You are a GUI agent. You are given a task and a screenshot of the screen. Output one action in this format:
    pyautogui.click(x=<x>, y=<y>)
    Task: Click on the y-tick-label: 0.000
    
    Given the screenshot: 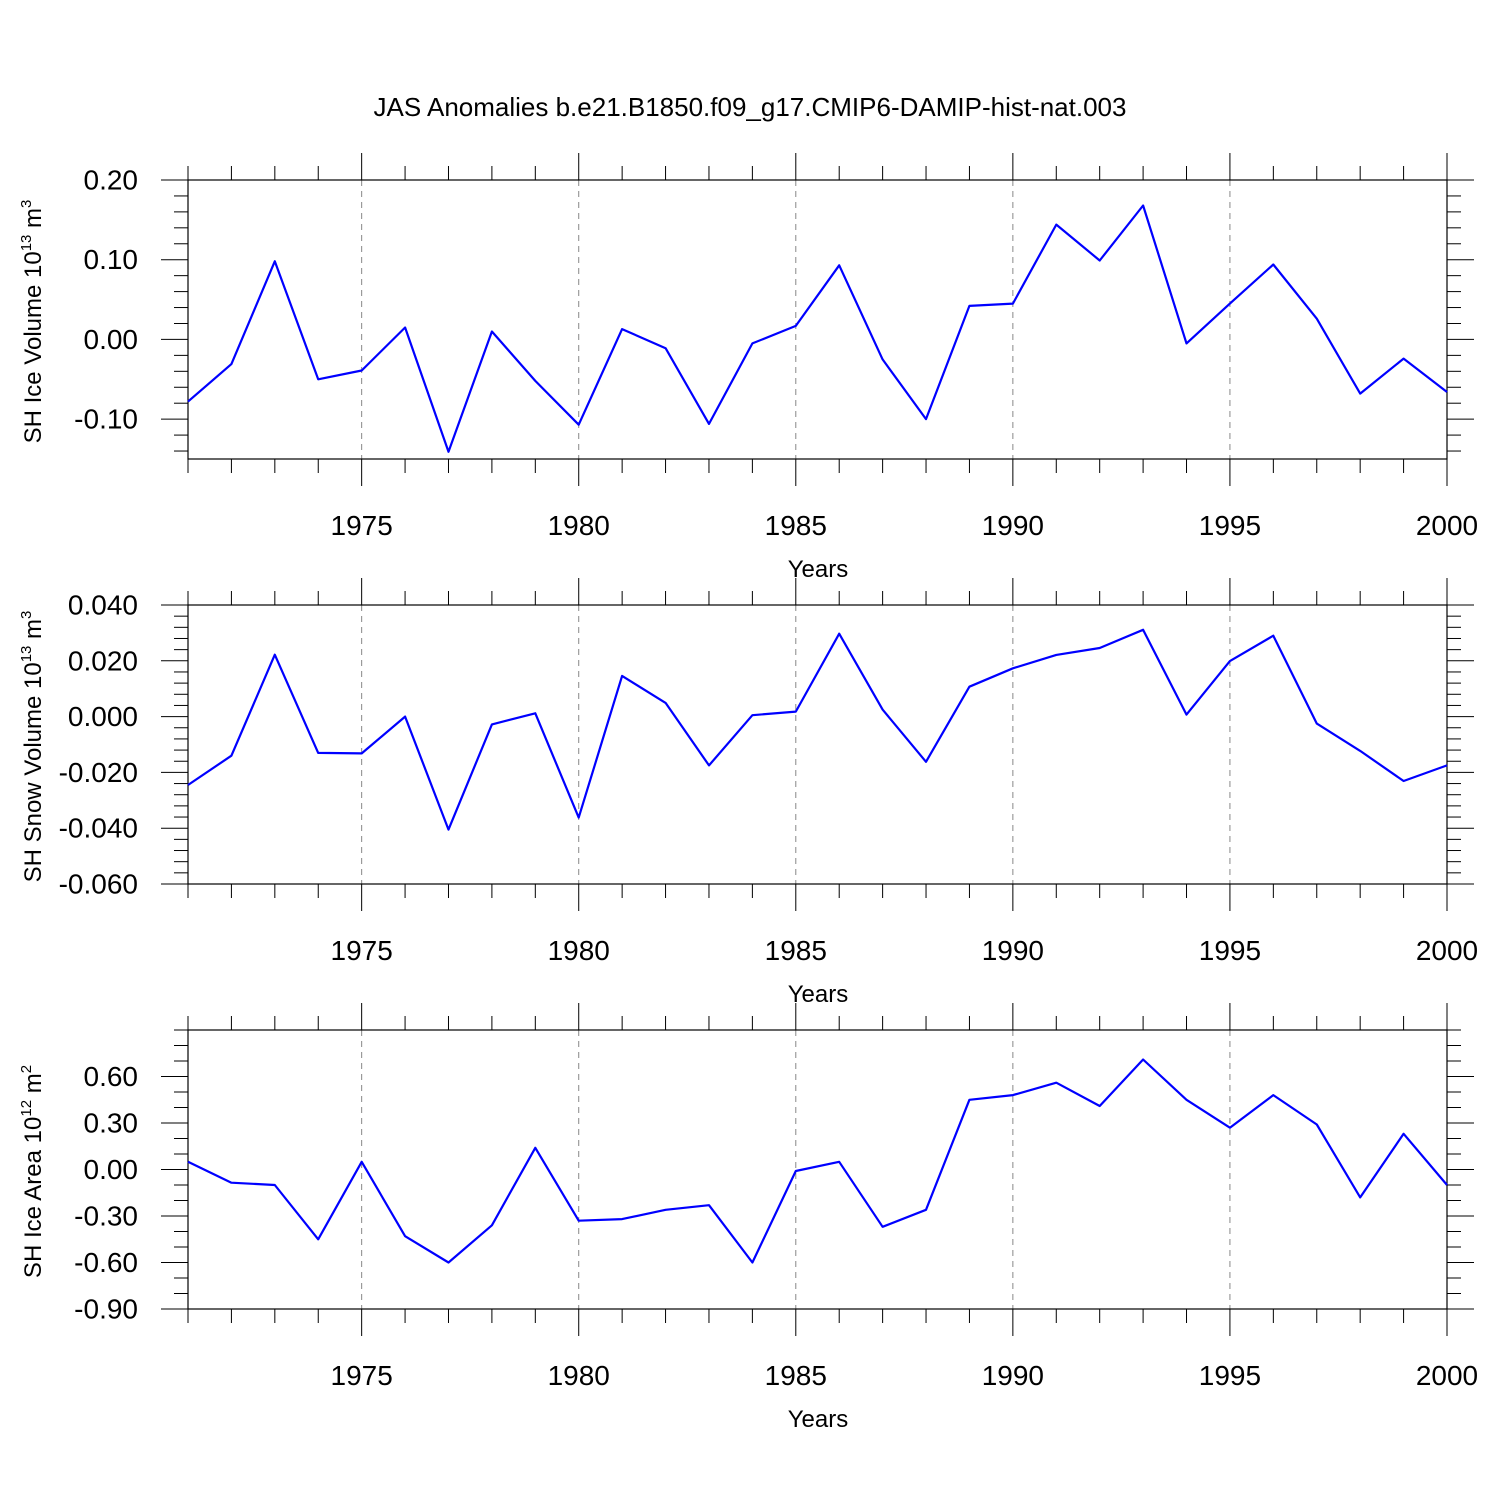 What is the action you would take?
    pyautogui.click(x=103, y=716)
    